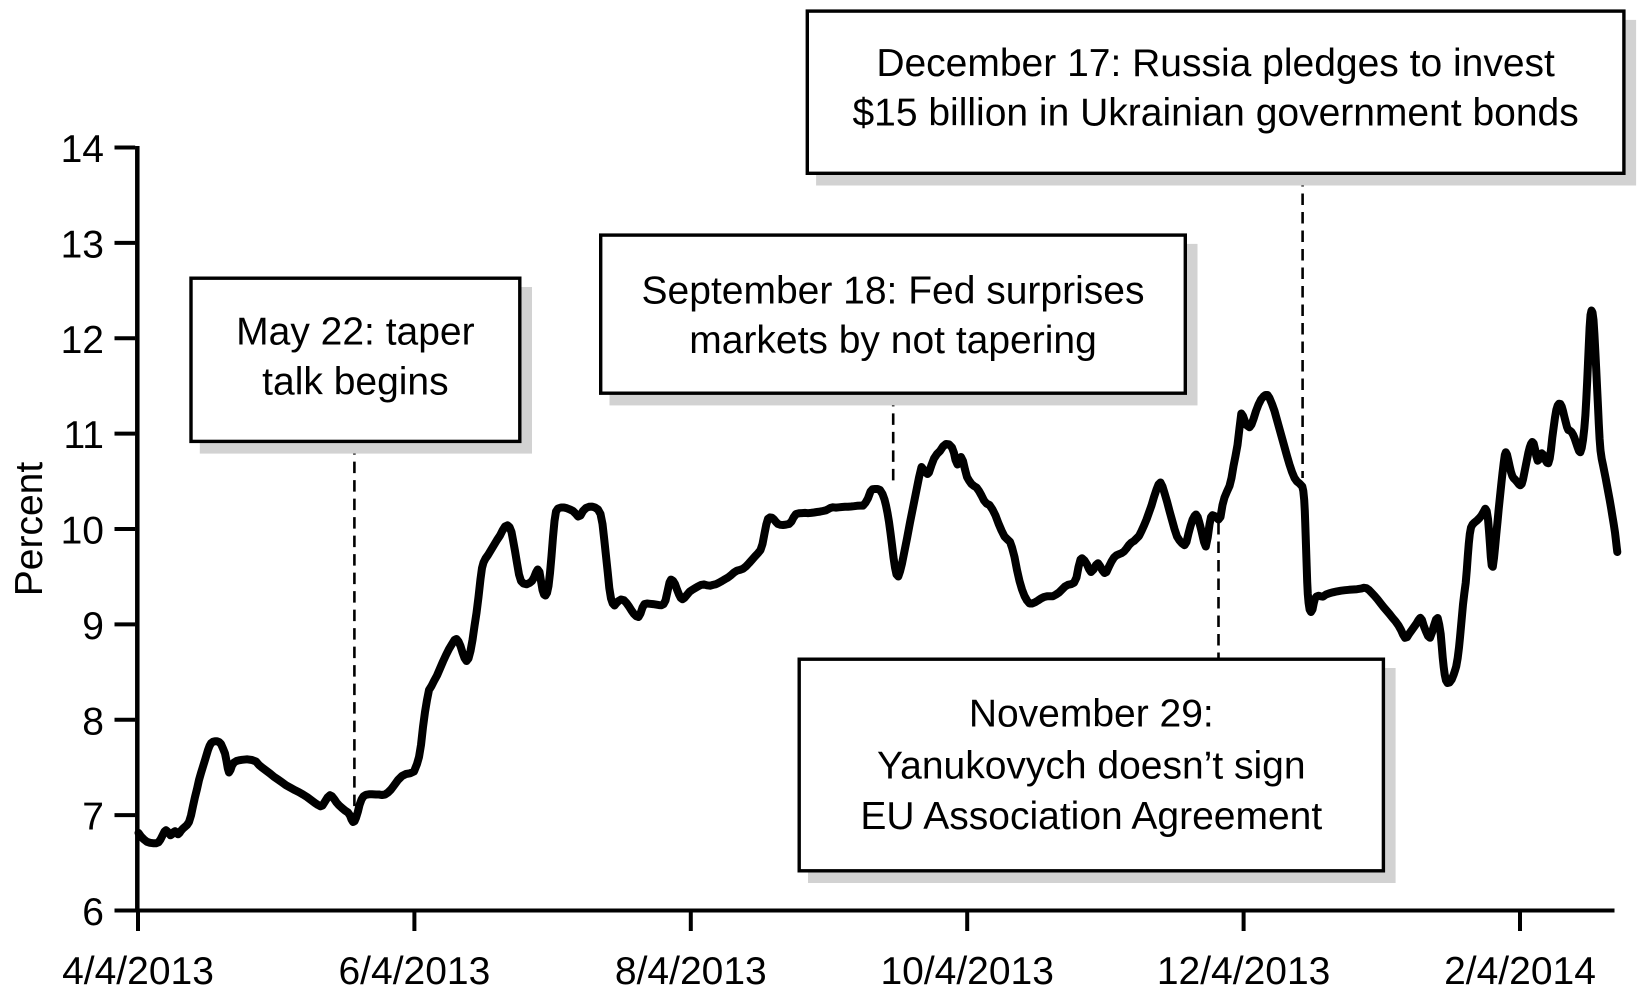  I want to click on svg-text: Yanukovych doesn’t sign, so click(1091, 766).